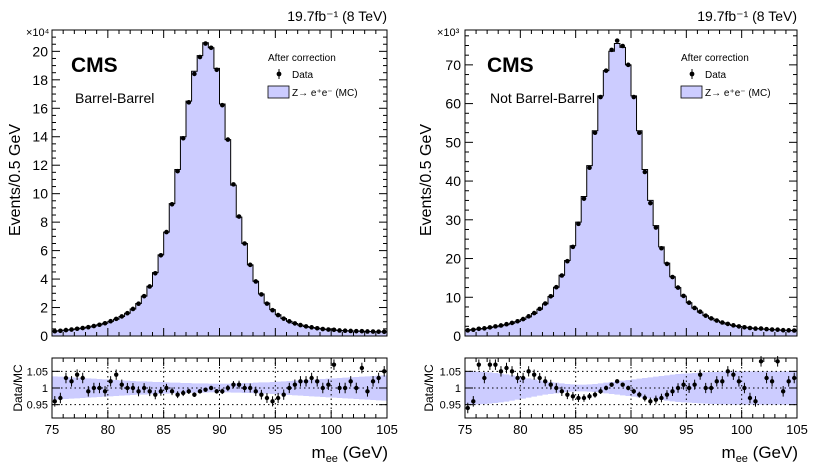 This screenshot has height=464, width=822. Describe the element at coordinates (94, 65) in the screenshot. I see `experiment-label: CMS` at that location.